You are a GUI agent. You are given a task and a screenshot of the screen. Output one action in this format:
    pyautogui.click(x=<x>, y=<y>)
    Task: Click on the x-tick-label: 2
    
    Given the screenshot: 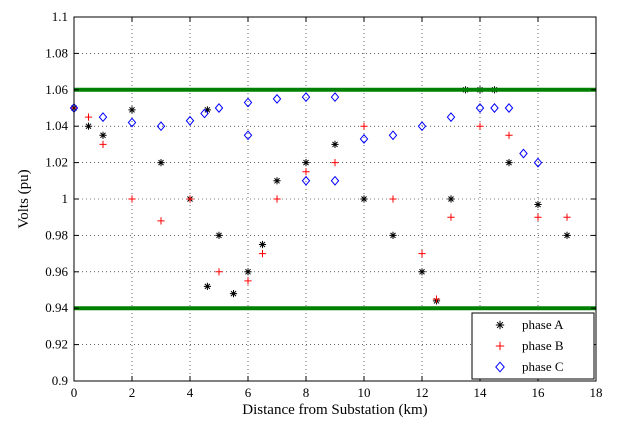 What is the action you would take?
    pyautogui.click(x=132, y=392)
    